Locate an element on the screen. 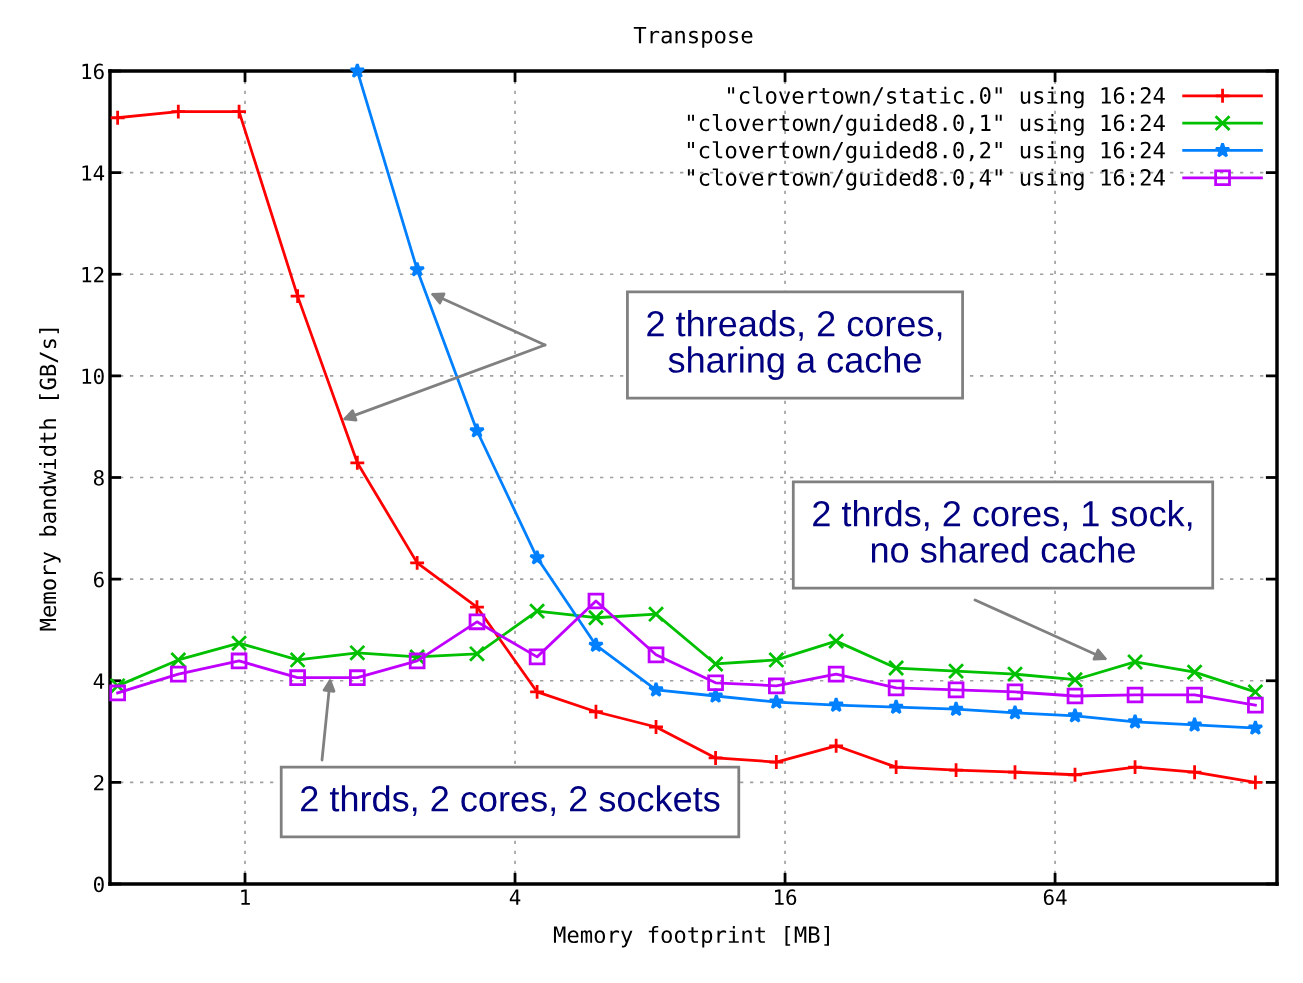  annotation: 2 threads, 2 cores, sharing a cache is located at coordinates (794, 345).